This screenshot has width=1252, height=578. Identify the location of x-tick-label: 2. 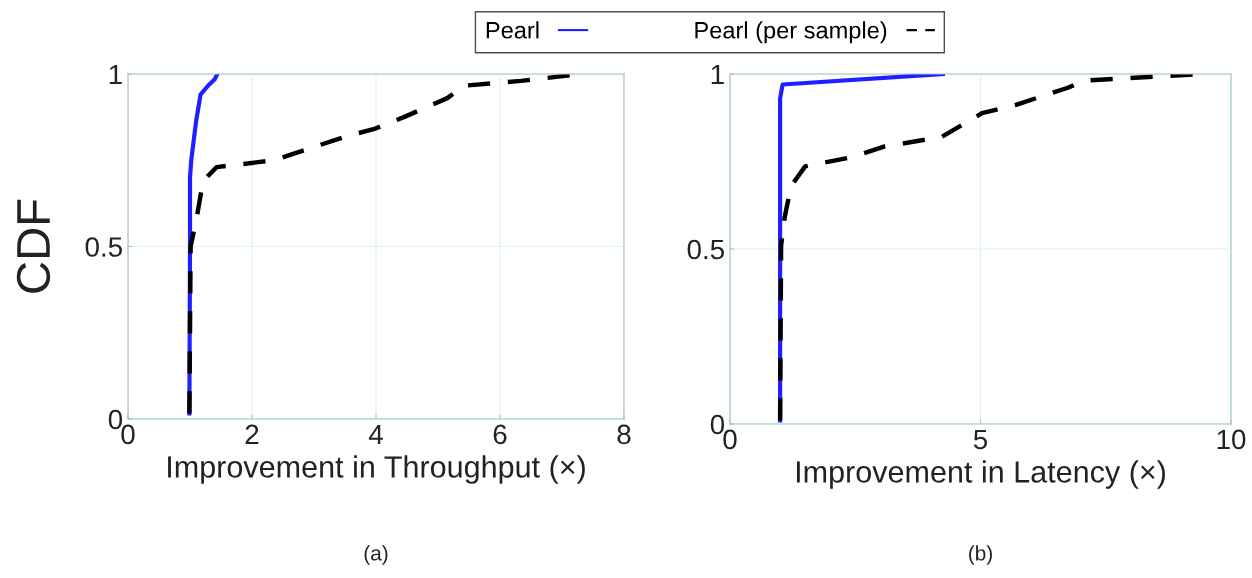
(252, 434).